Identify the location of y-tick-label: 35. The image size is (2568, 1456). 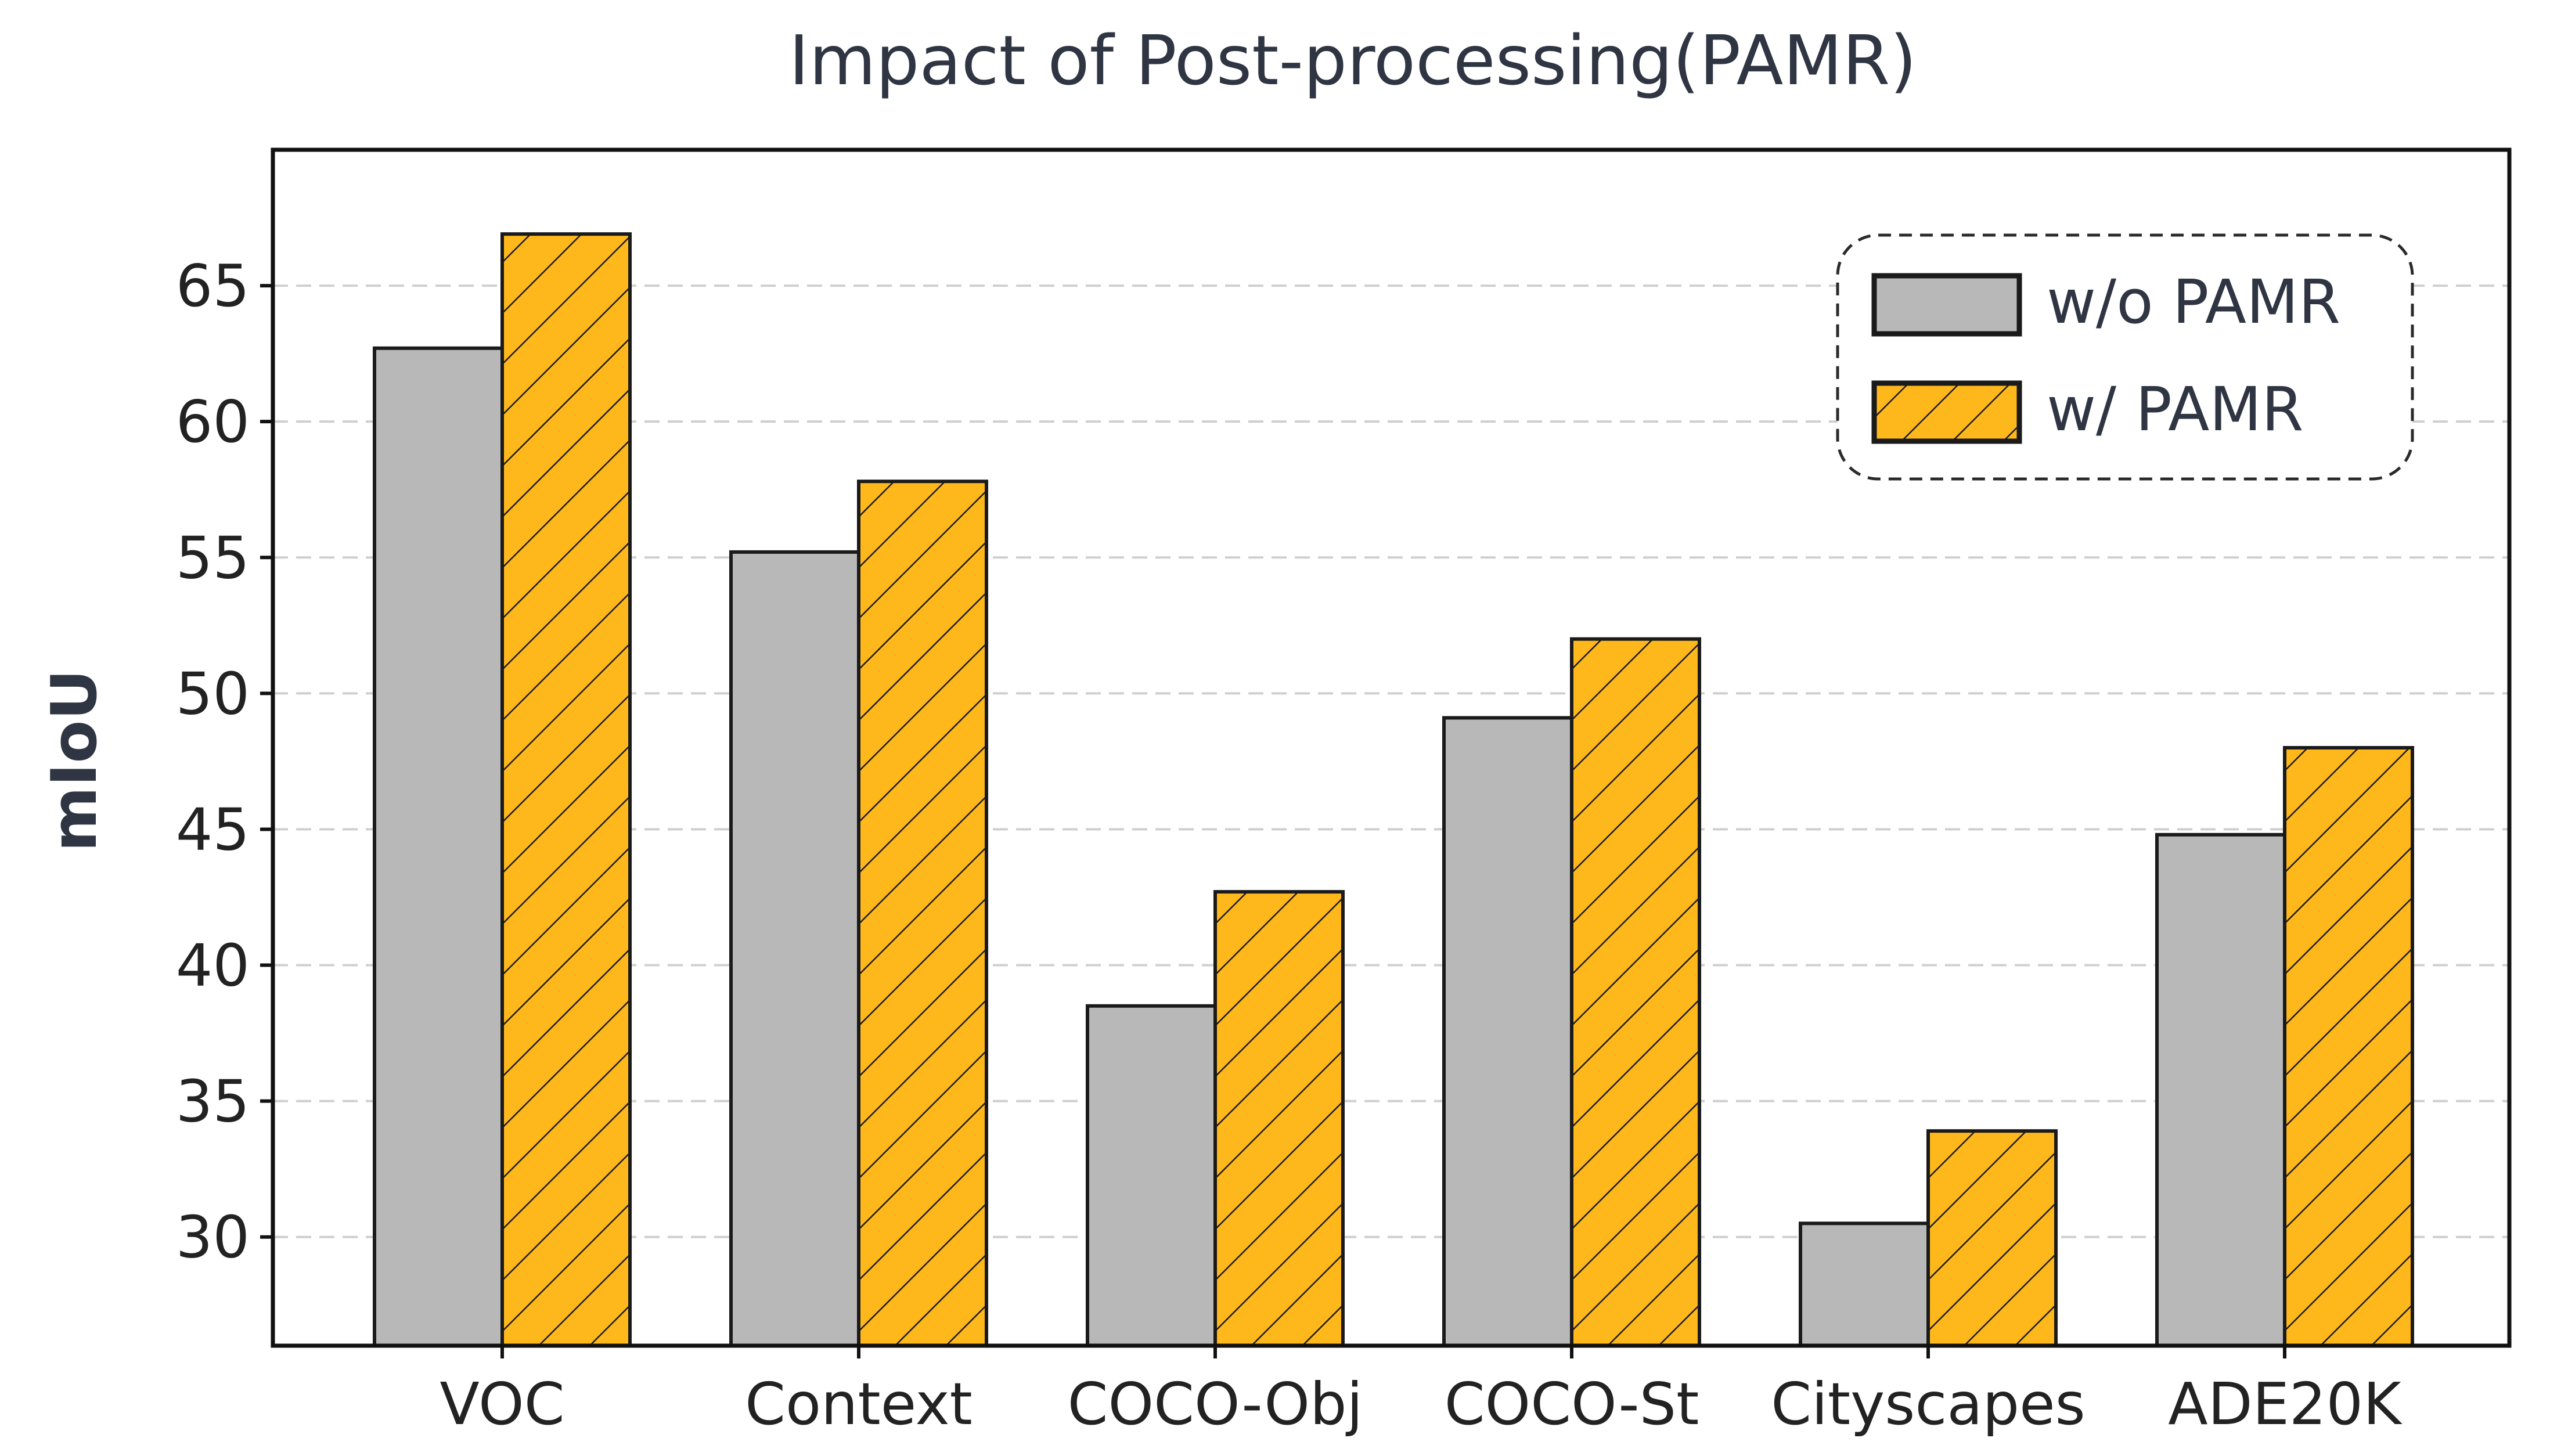
(213, 1102).